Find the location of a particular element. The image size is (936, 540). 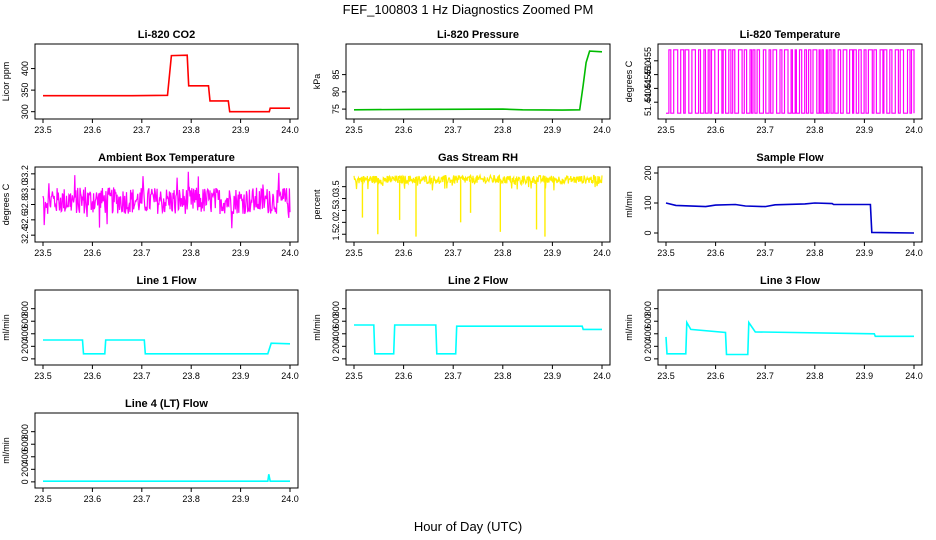

panel-ylabel: percent is located at coordinates (317, 204).